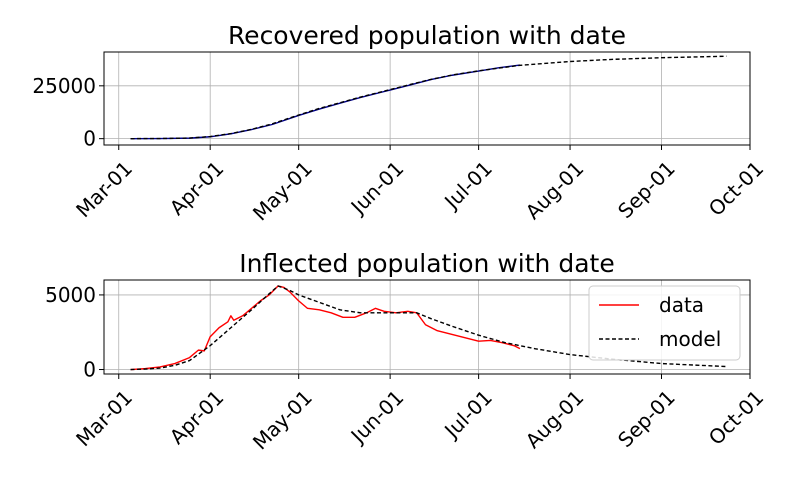 This screenshot has height=480, width=808. I want to click on y-tick-label: 5000, so click(70, 295).